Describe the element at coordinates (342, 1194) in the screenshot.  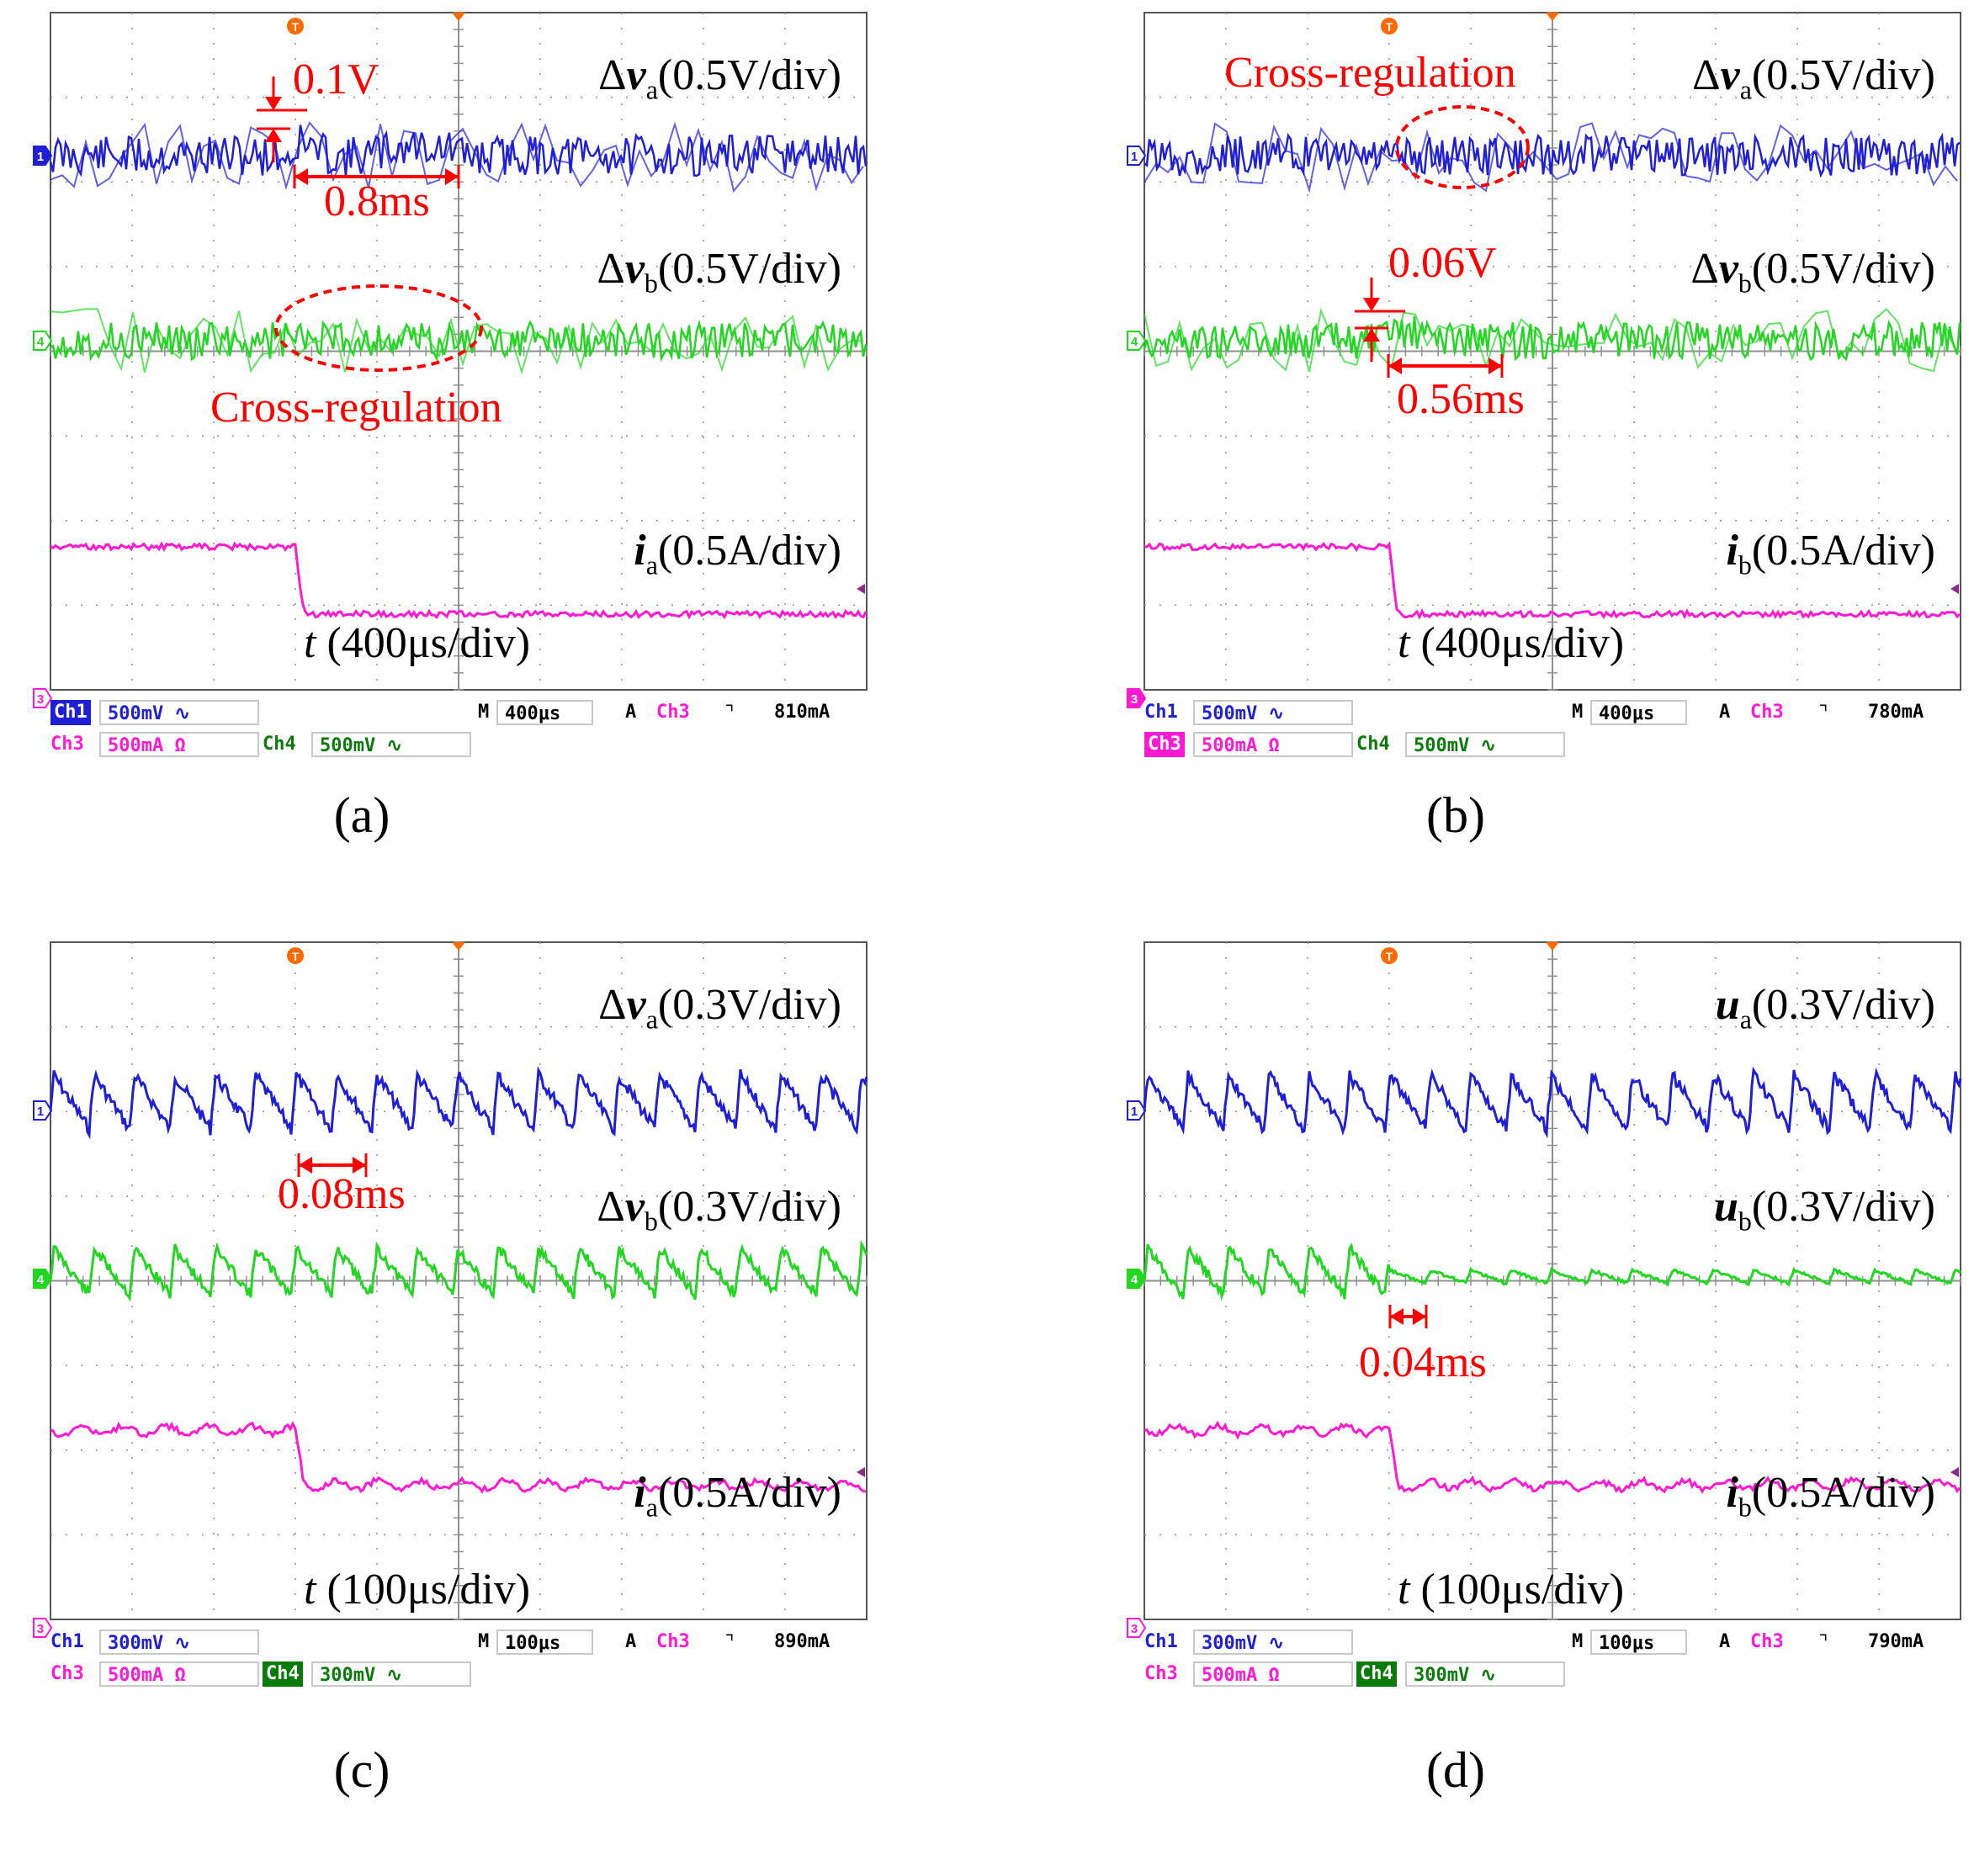
I see `annotation-duration: 0.08ms` at that location.